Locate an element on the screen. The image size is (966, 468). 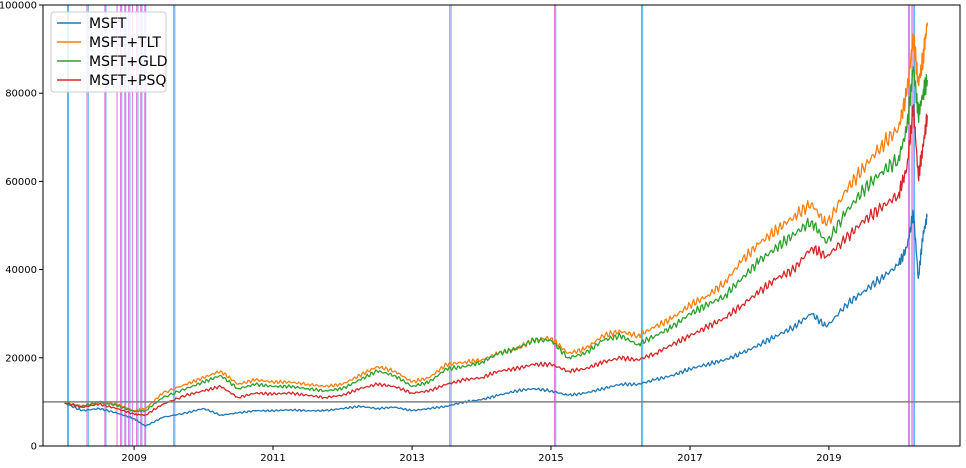
y-tick-label-5: 100000 is located at coordinates (18, 6).